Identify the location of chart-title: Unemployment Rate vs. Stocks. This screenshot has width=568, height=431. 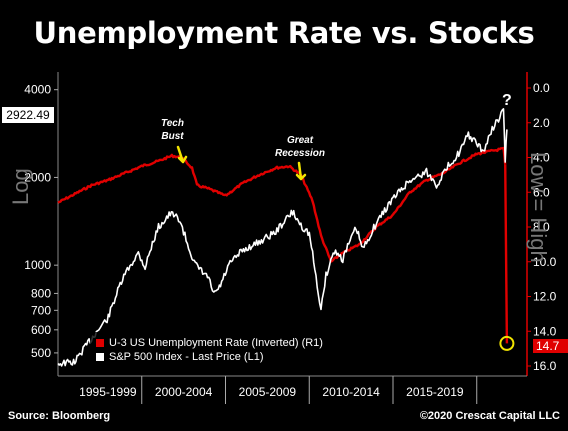
(284, 33).